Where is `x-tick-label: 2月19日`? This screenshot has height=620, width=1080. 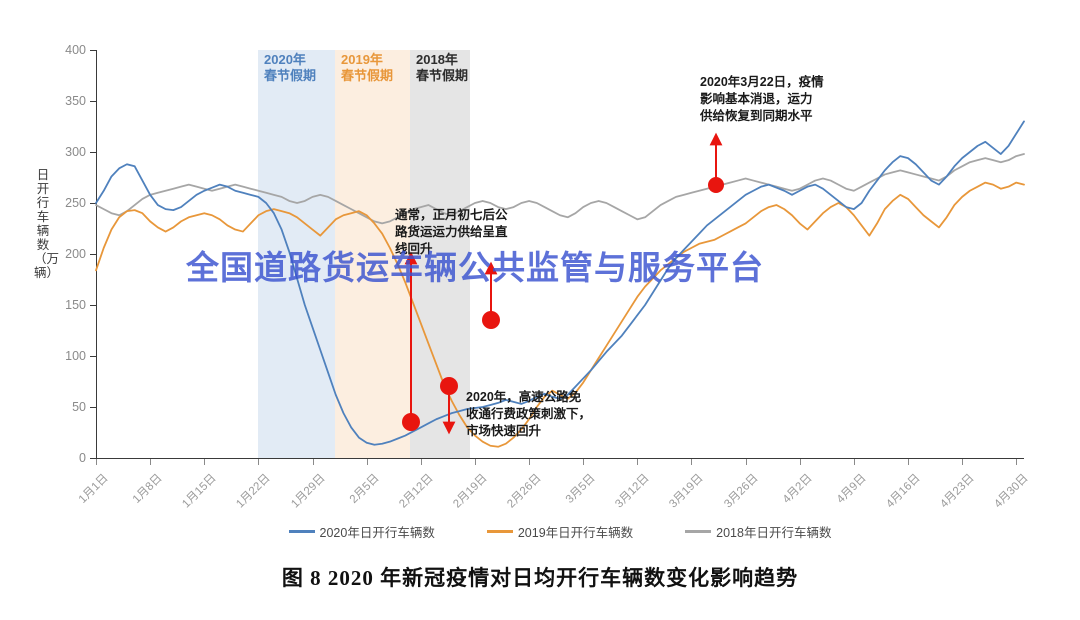
x-tick-label: 2月19日 is located at coordinates (470, 491).